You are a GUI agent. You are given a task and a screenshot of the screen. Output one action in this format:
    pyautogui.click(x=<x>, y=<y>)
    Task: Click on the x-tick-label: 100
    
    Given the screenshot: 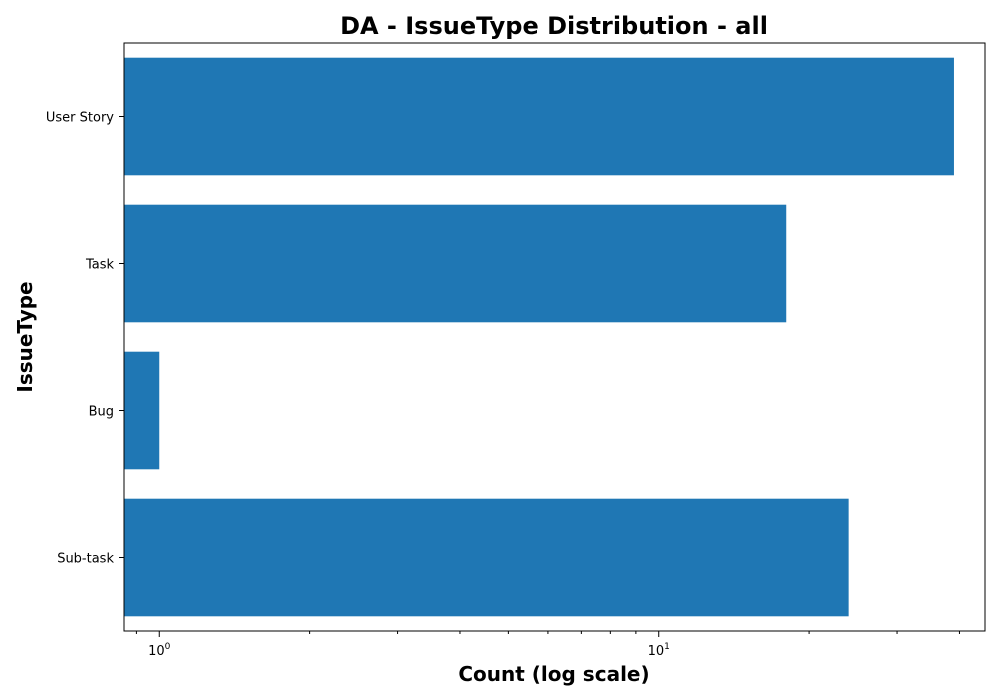 What is the action you would take?
    pyautogui.click(x=159, y=650)
    